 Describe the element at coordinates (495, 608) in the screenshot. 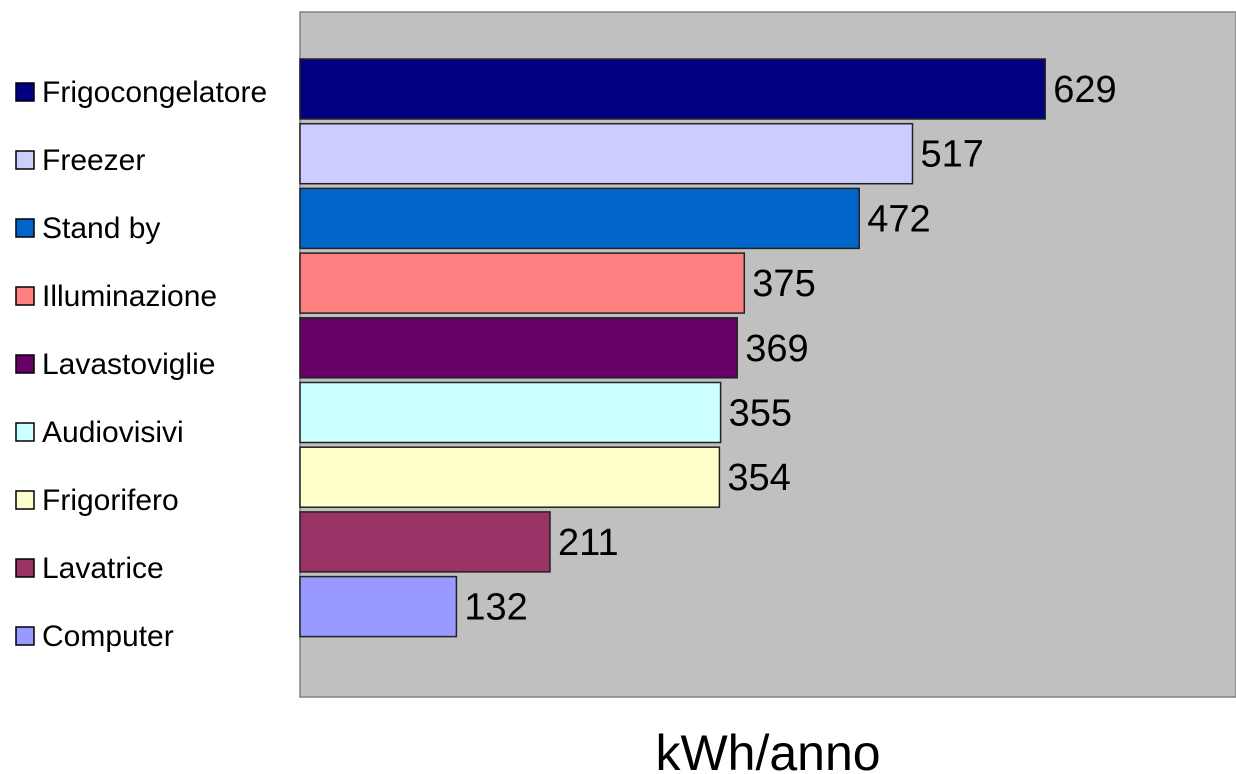

I see `data-label: 132` at that location.